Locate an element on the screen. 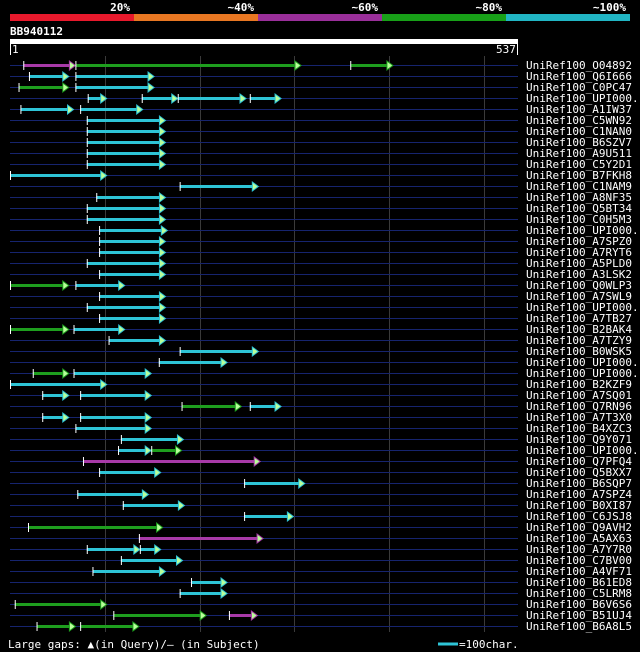  hit-name-link: UniRef100_A8NF35 is located at coordinates (579, 197).